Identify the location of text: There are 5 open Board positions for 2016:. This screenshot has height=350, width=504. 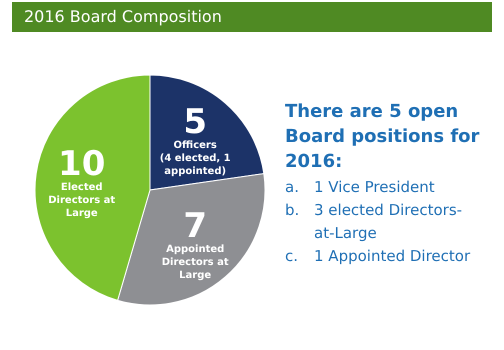
(382, 136).